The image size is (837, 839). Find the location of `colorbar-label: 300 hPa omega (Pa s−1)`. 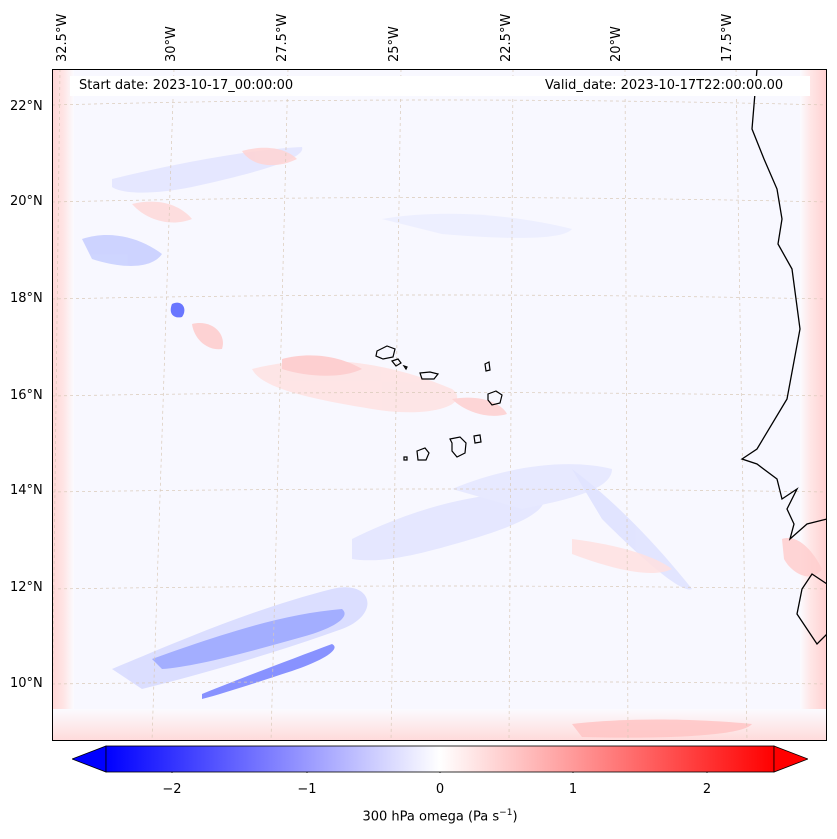

colorbar-label: 300 hPa omega (Pa s−1) is located at coordinates (418, 816).